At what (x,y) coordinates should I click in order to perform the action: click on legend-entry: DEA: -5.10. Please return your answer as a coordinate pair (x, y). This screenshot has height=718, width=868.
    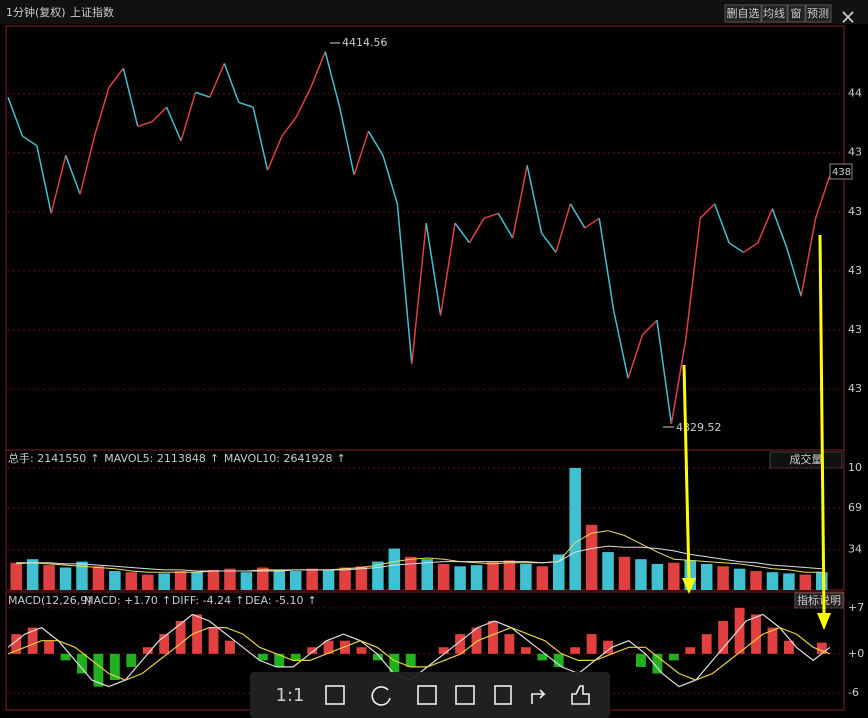
    Looking at the image, I should click on (274, 600).